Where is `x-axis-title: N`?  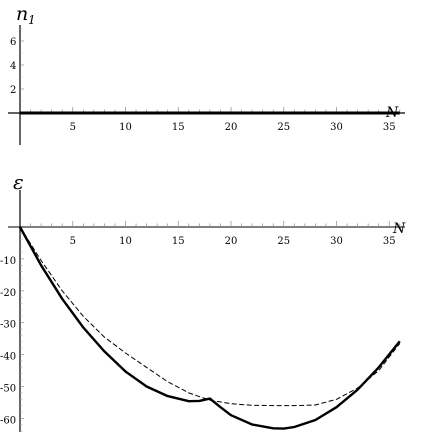
x-axis-title: N is located at coordinates (399, 229).